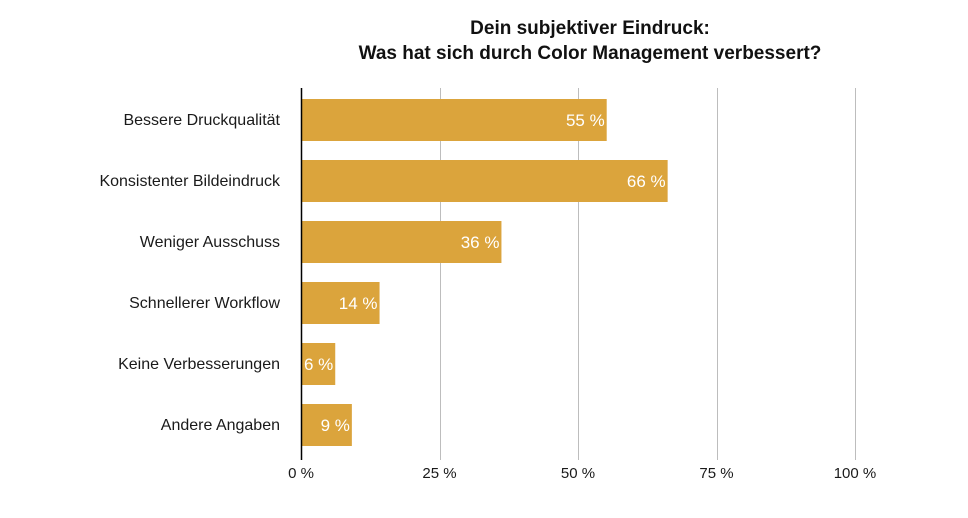  What do you see at coordinates (480, 242) in the screenshot?
I see `value-label-2: 36 %` at bounding box center [480, 242].